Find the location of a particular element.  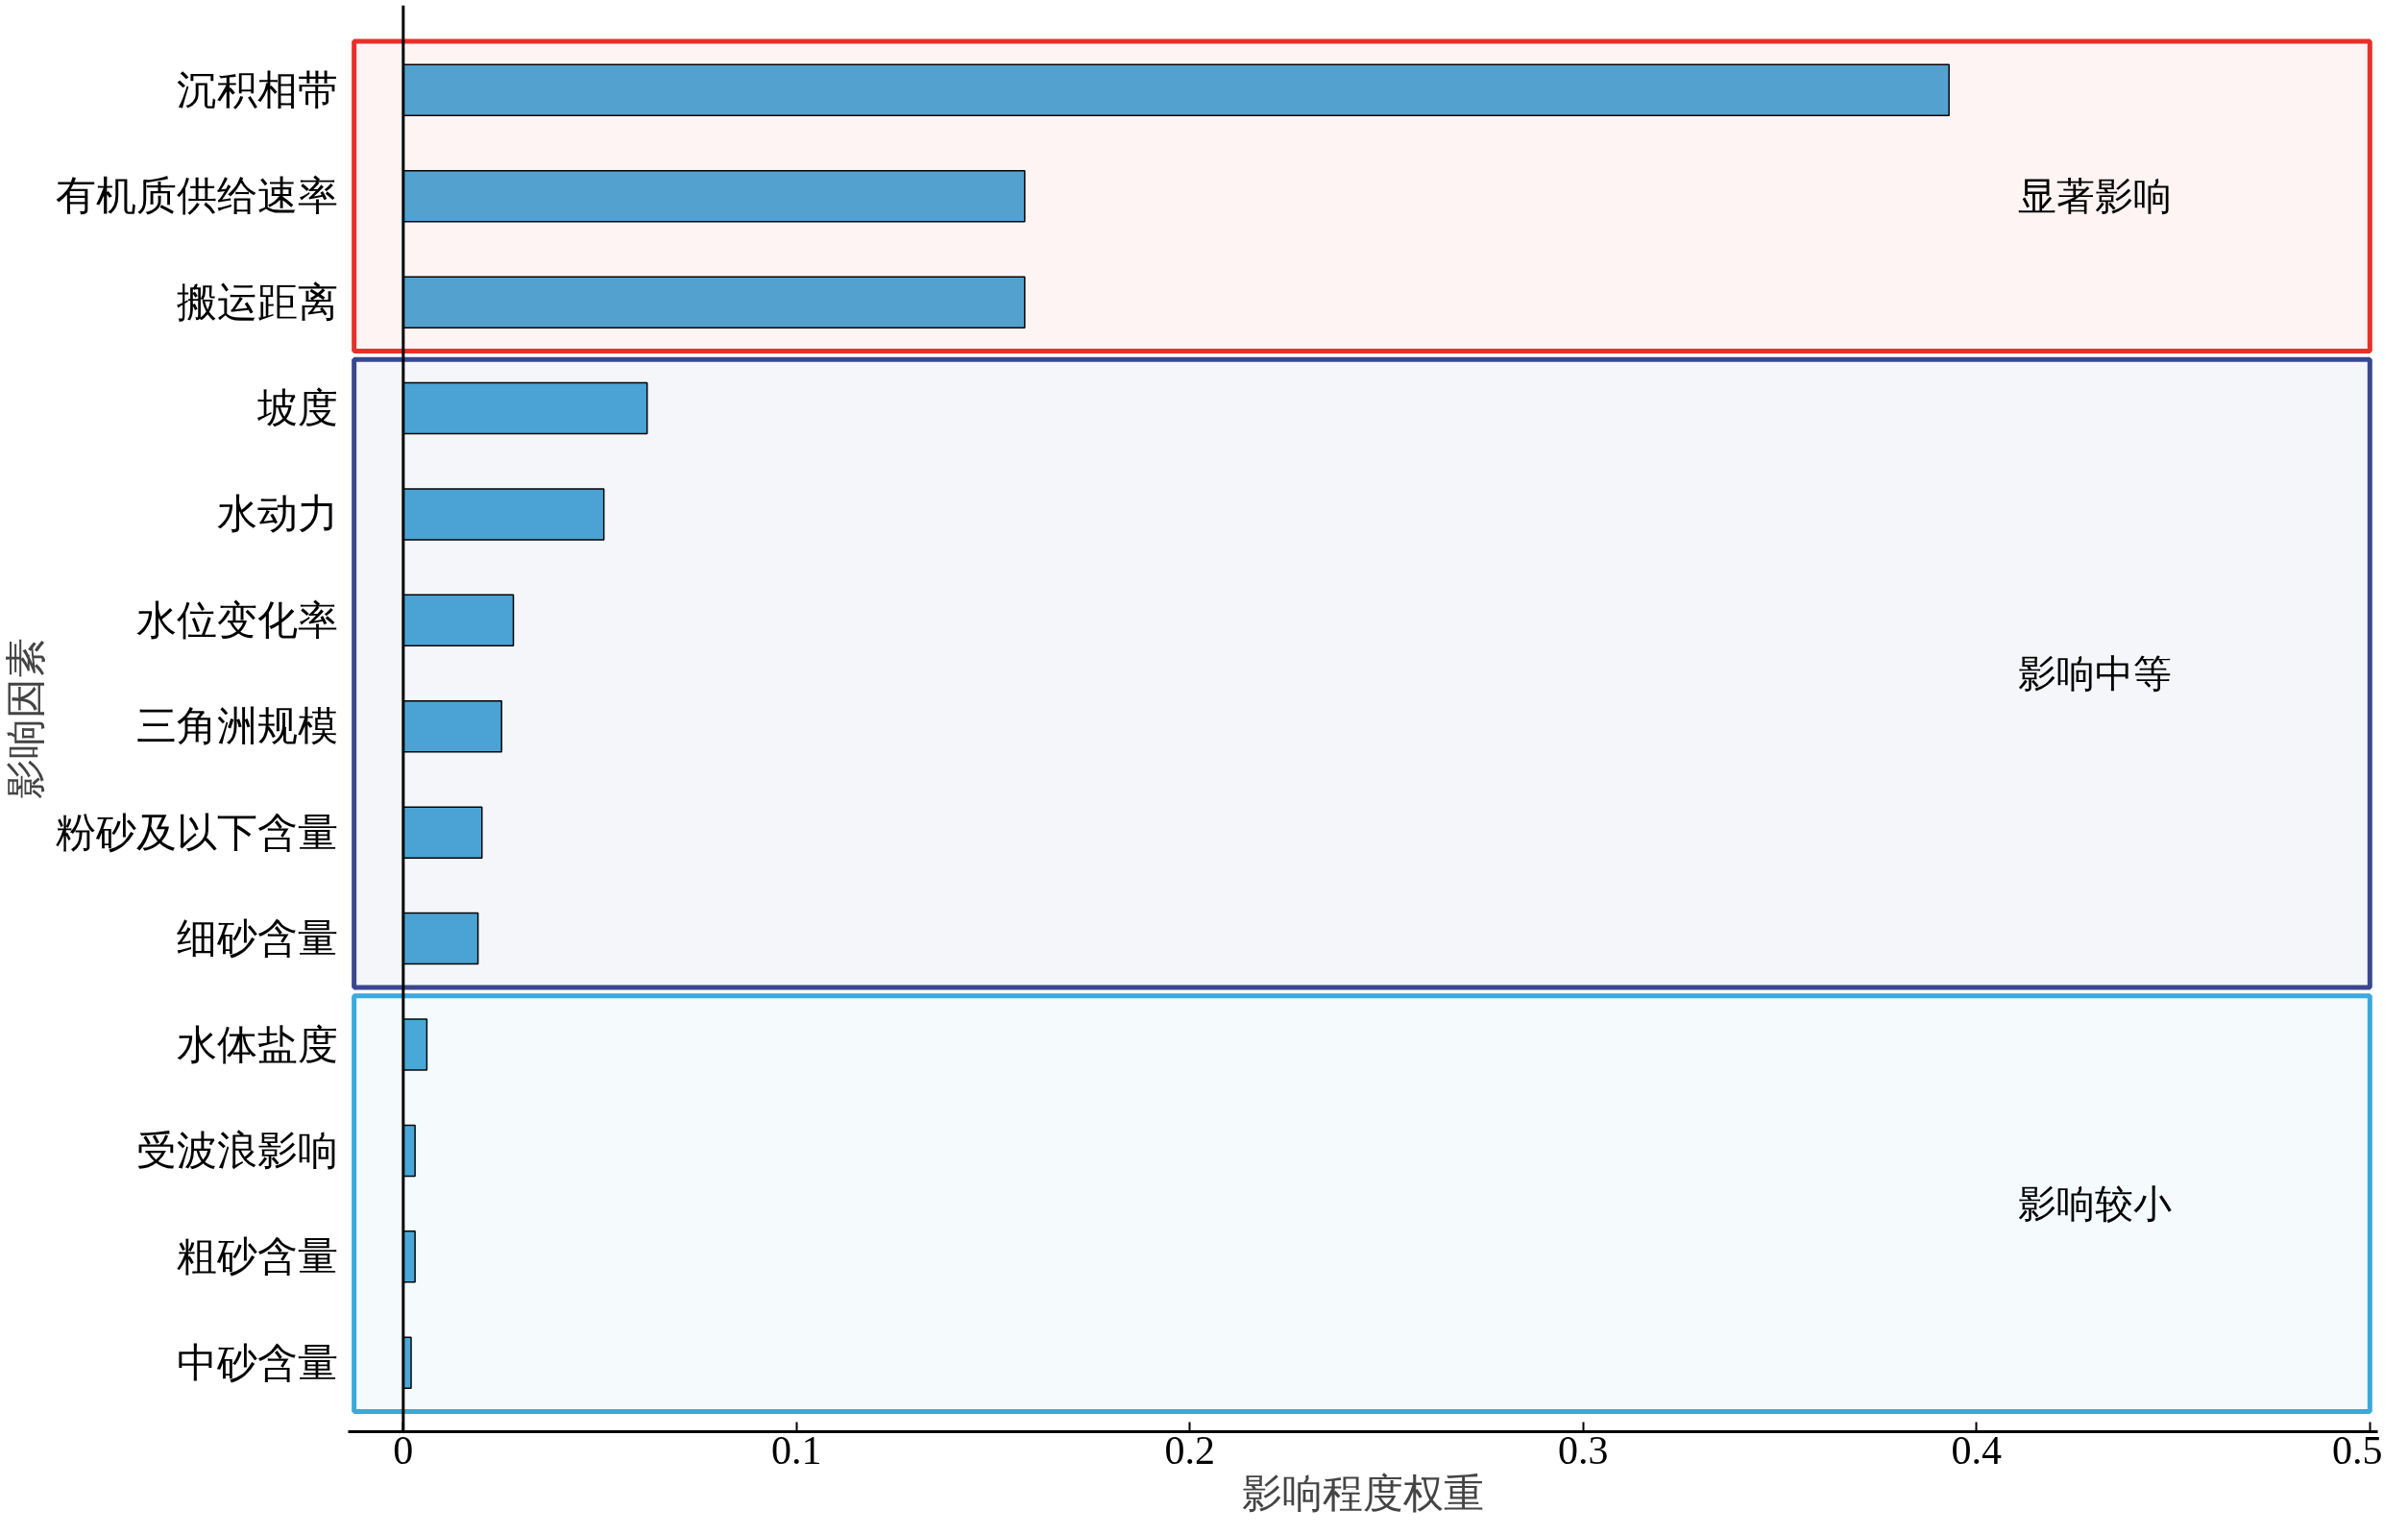

x-tick-label: 0.2 is located at coordinates (1190, 1450).